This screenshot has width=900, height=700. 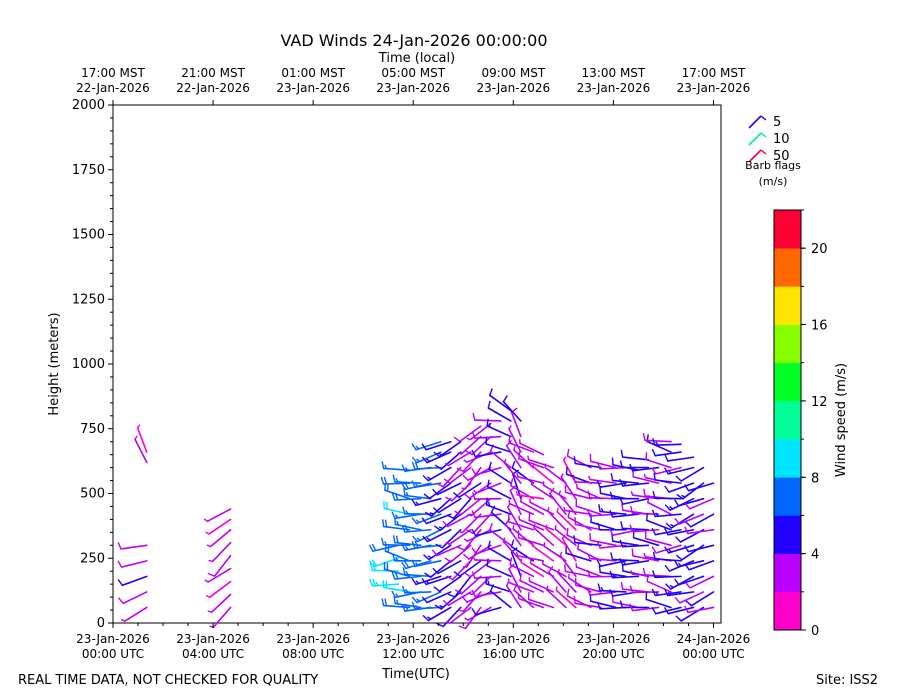 I want to click on y-axis-label: Height (meters), so click(x=54, y=363).